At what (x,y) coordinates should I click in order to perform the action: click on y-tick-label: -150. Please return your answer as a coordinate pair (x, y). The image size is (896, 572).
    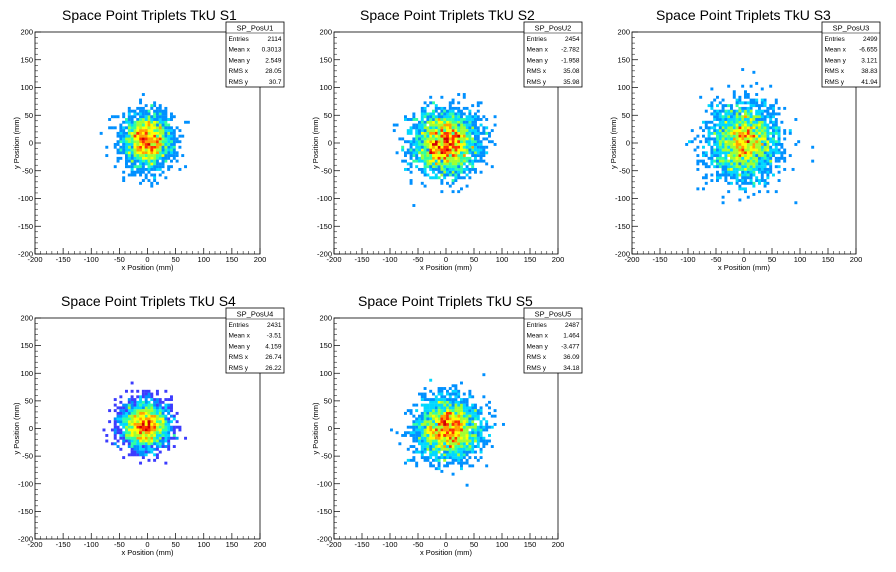
    Looking at the image, I should click on (324, 511).